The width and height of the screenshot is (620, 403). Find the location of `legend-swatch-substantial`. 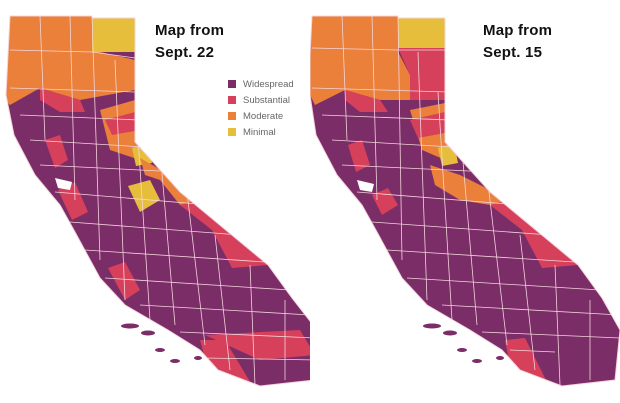

legend-swatch-substantial is located at coordinates (232, 100).